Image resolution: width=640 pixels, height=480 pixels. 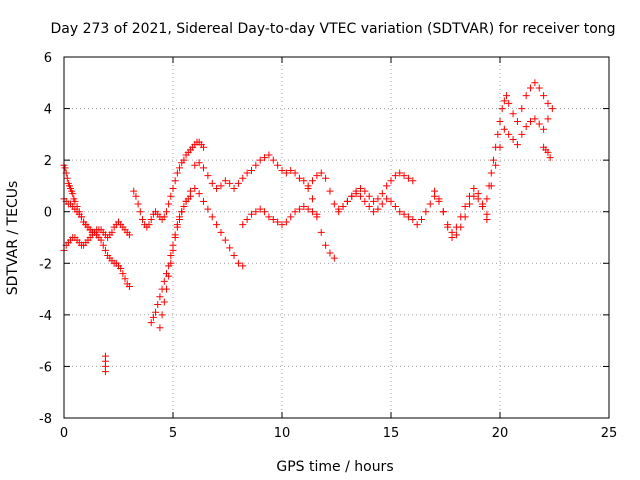 What do you see at coordinates (96, 225) in the screenshot?
I see `series-track-a` at bounding box center [96, 225].